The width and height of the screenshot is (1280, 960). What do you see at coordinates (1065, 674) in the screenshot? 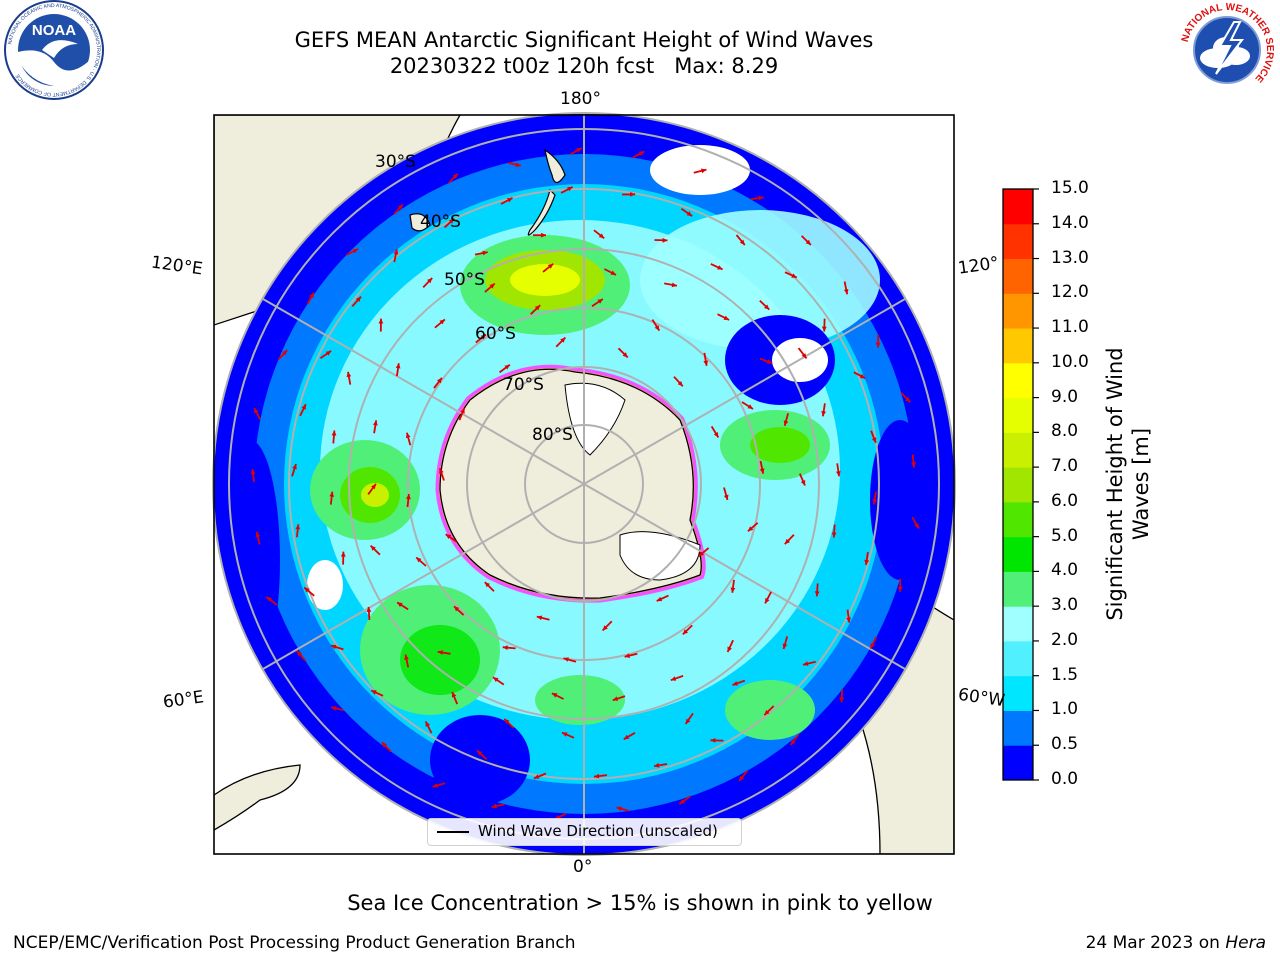
I see `colorbar-tick-label: 1.5` at bounding box center [1065, 674].